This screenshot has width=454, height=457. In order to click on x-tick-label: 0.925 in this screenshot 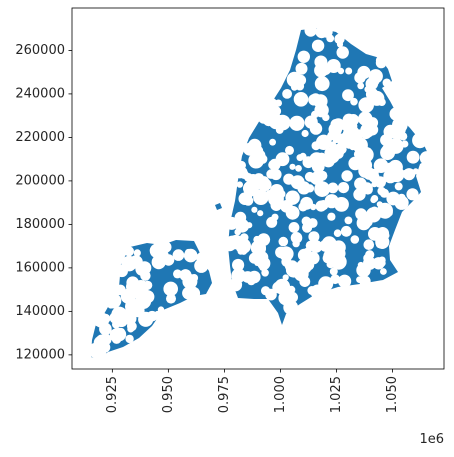, I will do `click(112, 394)`.